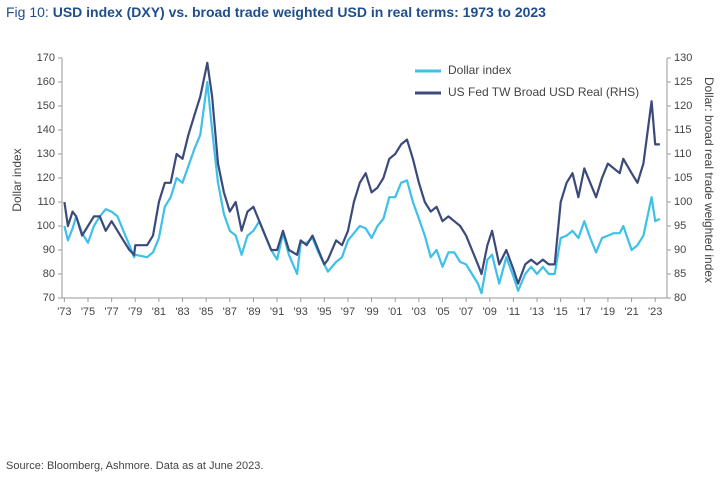 The image size is (722, 478). I want to click on x-tick-label: '73, so click(64, 312).